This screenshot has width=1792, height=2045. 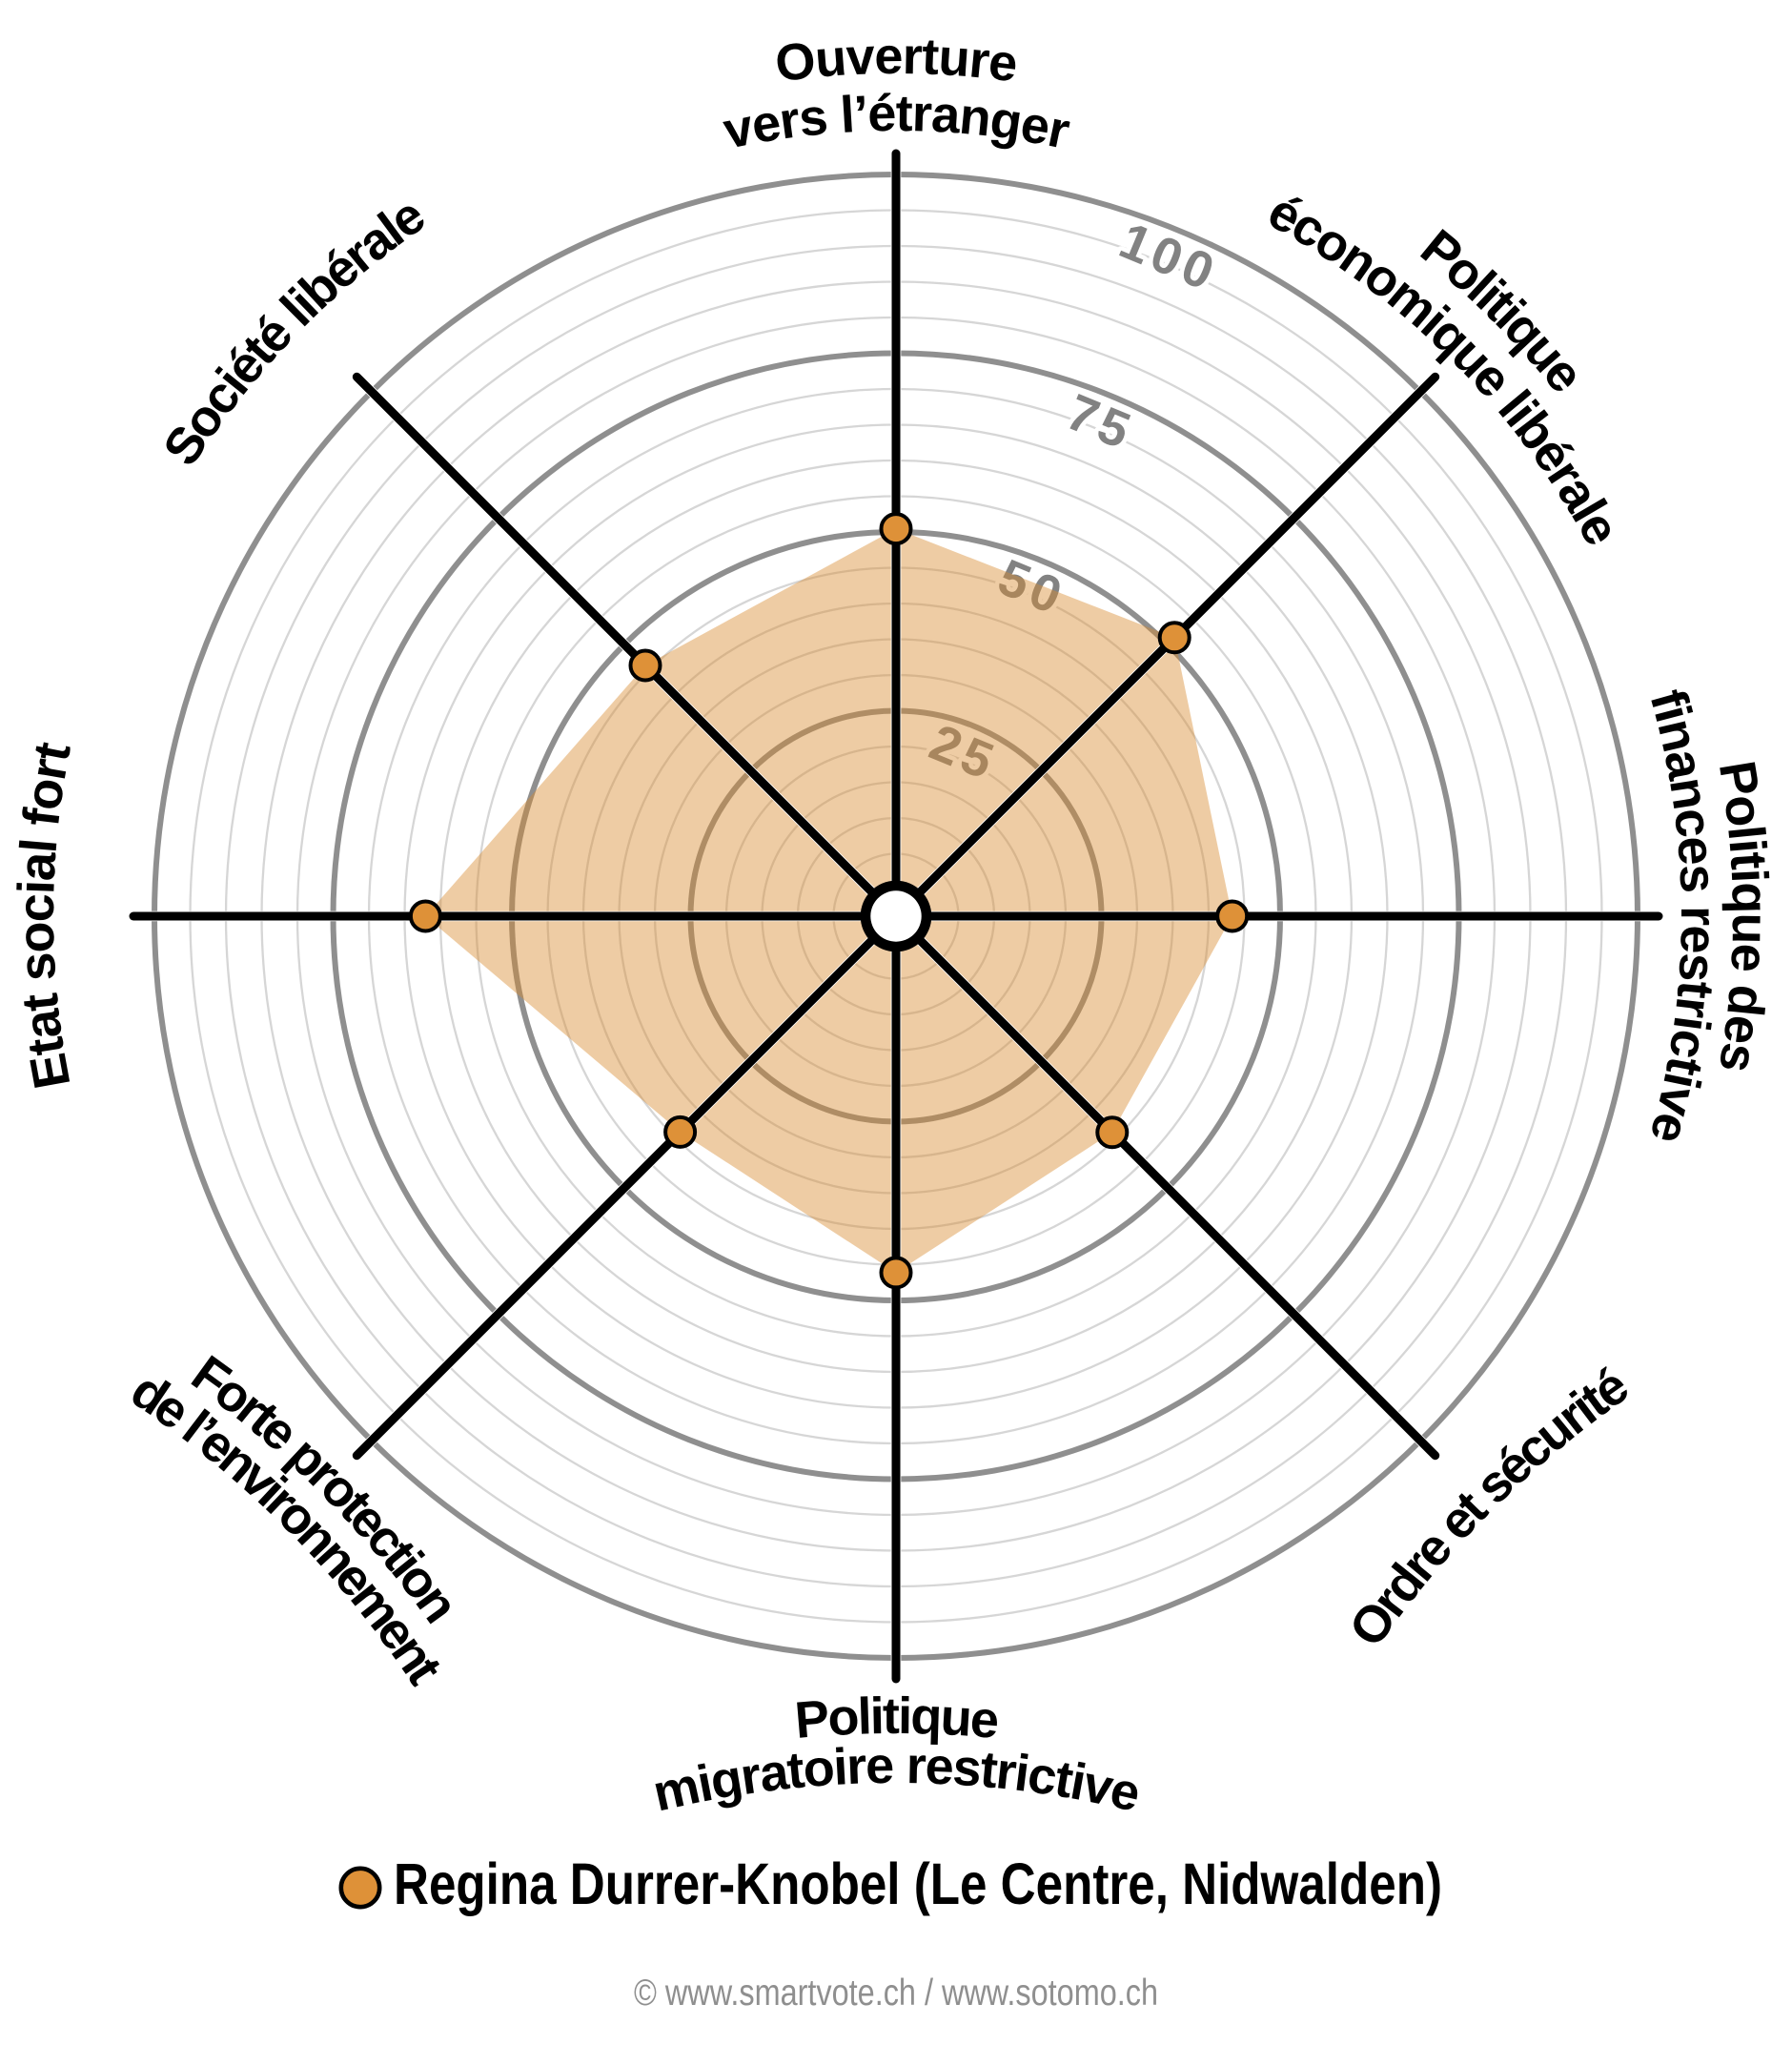 I want to click on svg-text: Ouverture, so click(x=896, y=60).